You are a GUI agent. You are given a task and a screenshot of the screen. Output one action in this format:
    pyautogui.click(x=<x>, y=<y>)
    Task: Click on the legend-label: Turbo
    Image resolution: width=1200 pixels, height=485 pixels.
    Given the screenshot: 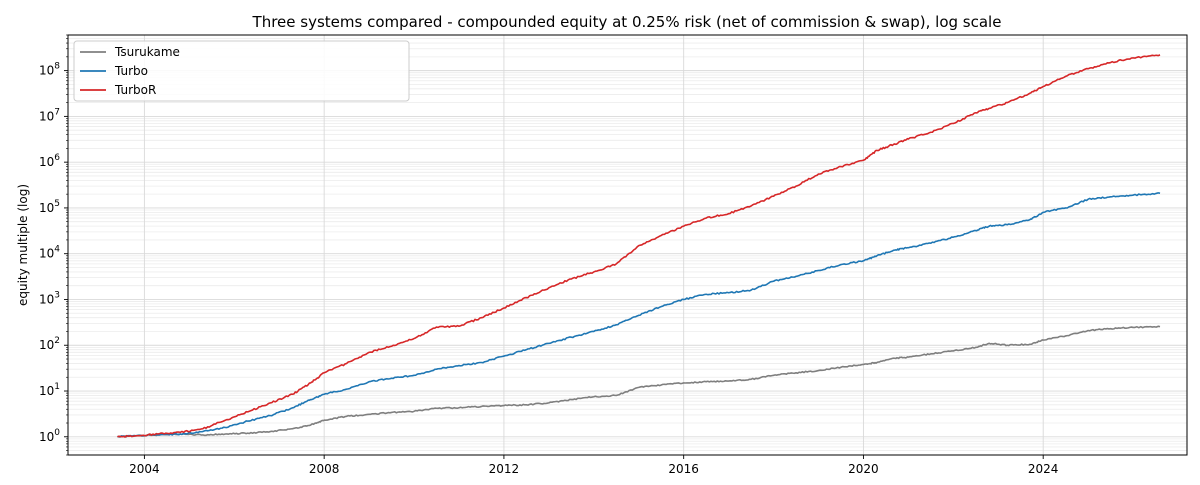 What is the action you would take?
    pyautogui.click(x=131, y=71)
    